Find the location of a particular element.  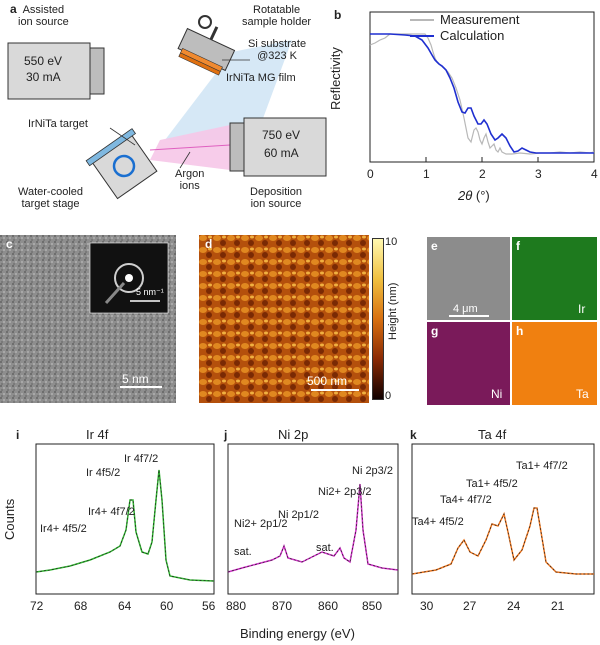

eds-ni-map: g Ni is located at coordinates (468, 363).